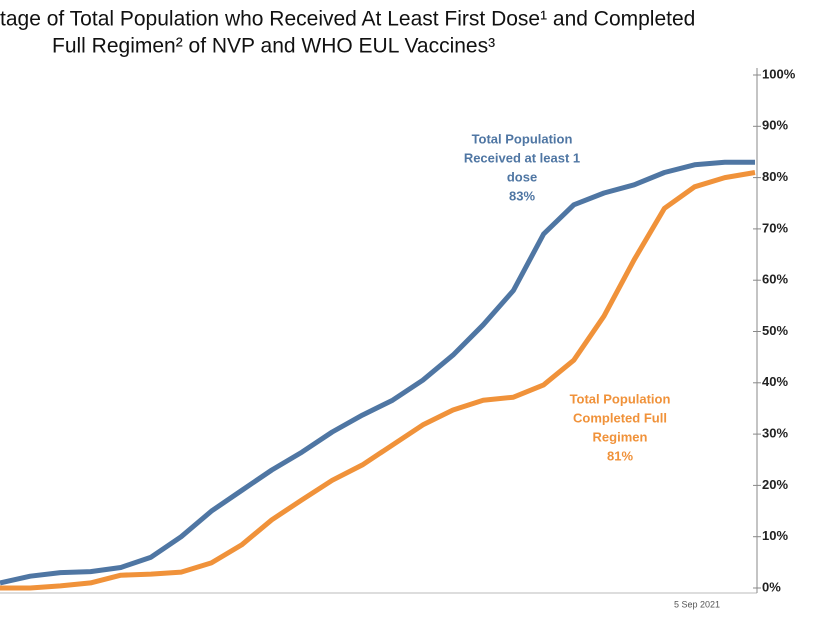 The image size is (830, 622). Describe the element at coordinates (779, 73) in the screenshot. I see `y-tick-label: 100%` at that location.